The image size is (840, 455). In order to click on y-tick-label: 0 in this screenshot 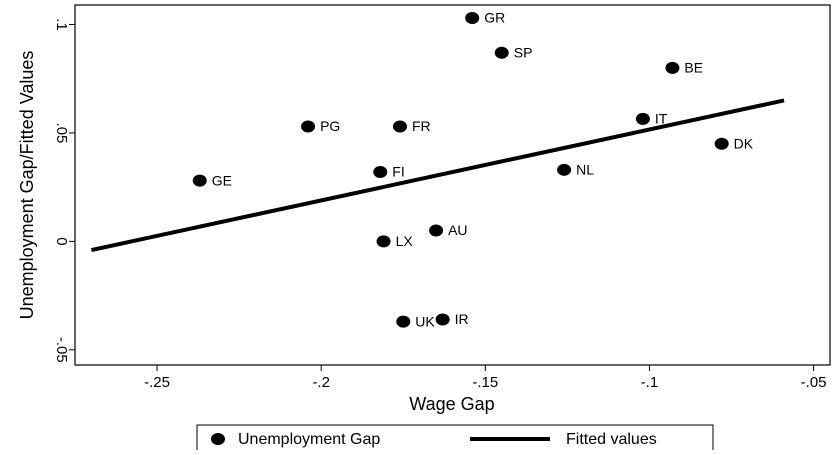, I will do `click(61, 241)`.